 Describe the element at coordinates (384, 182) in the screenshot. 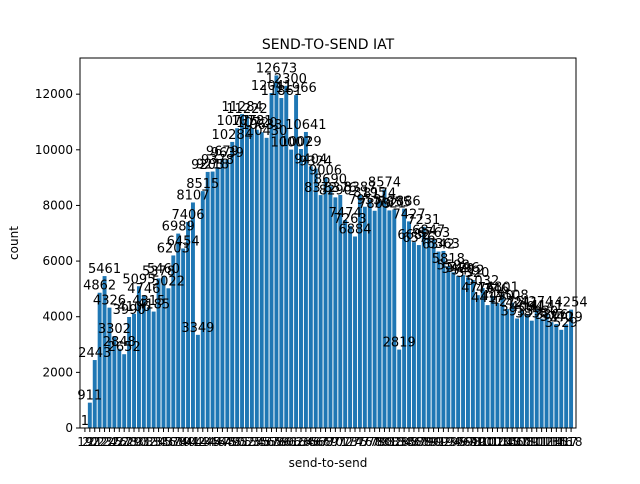

I see `data-label-80: 8574` at that location.